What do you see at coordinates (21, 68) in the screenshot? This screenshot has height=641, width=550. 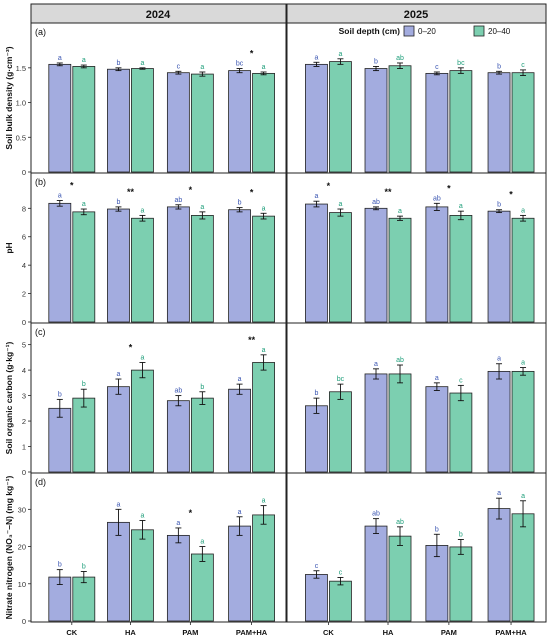 I see `y-tick-label: 1.5` at bounding box center [21, 68].